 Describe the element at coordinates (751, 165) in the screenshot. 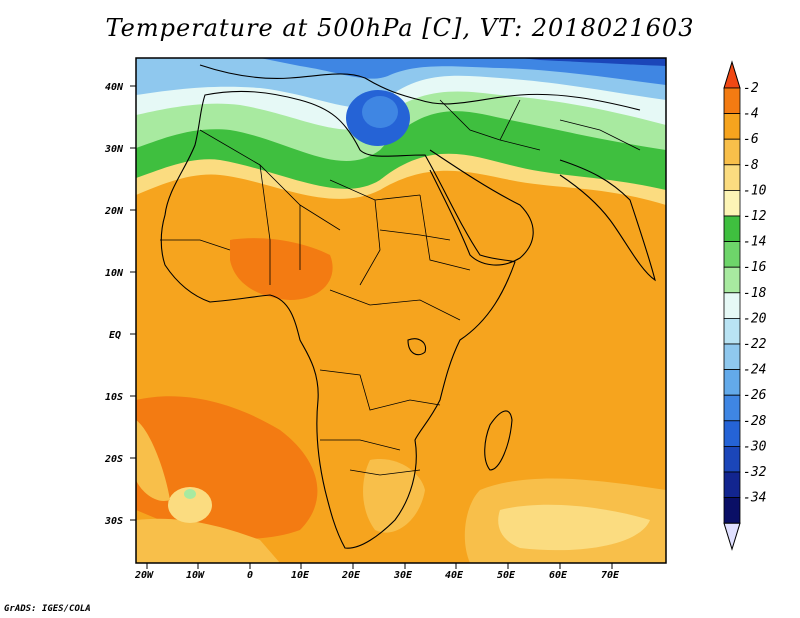

I see `colorbar-label: -8` at that location.